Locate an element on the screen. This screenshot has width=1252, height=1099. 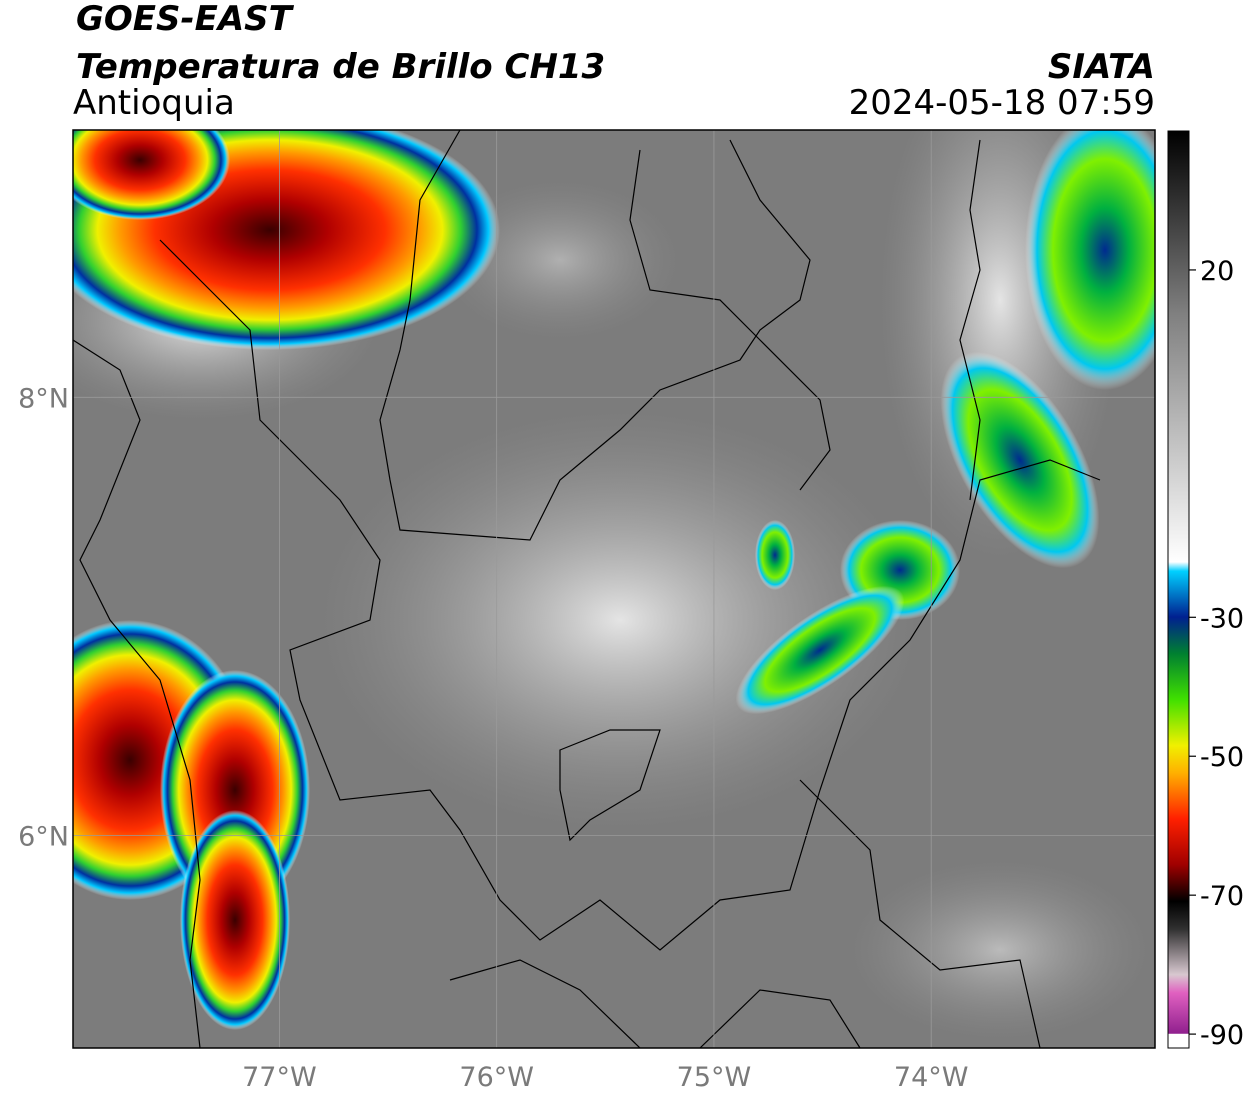
source: SIATA is located at coordinates (1101, 67).